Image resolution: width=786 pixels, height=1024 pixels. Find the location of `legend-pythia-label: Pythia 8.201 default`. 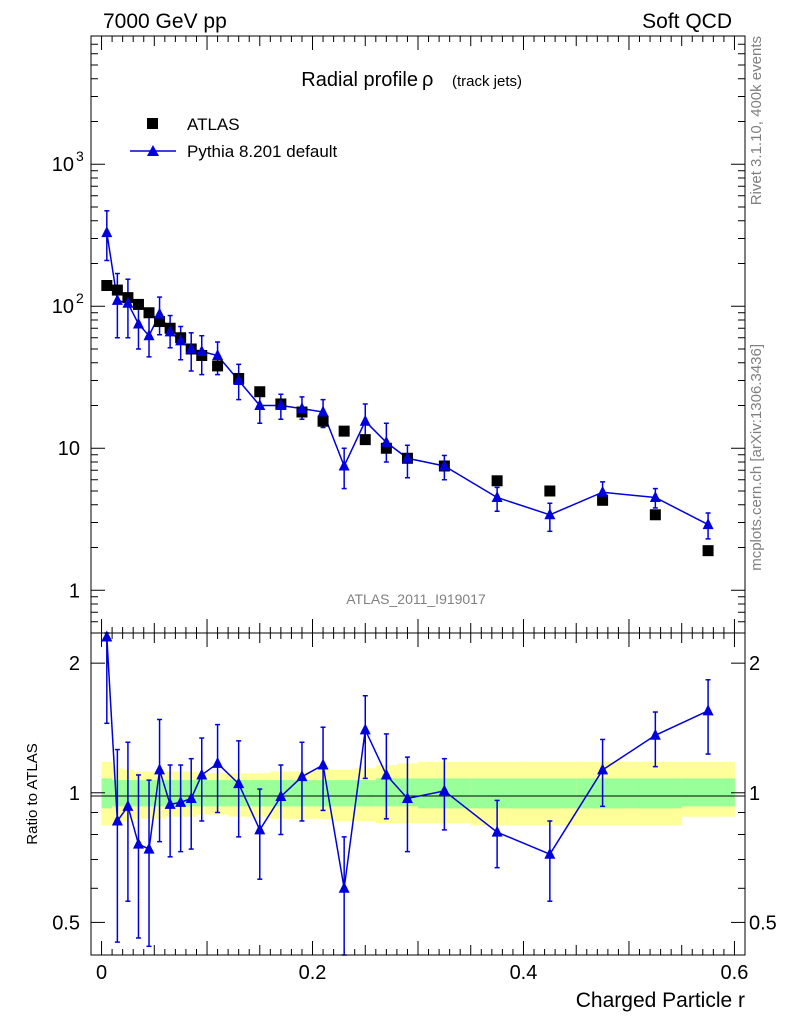

legend-pythia-label: Pythia 8.201 default is located at coordinates (262, 151).